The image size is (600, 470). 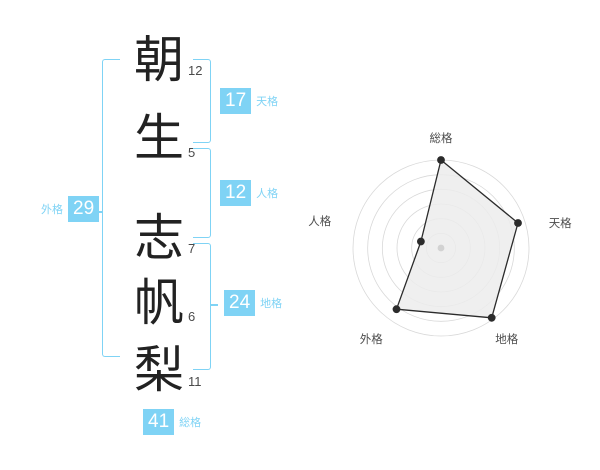 What do you see at coordinates (371, 339) in the screenshot?
I see `radar-axis-label-外格: 外格` at bounding box center [371, 339].